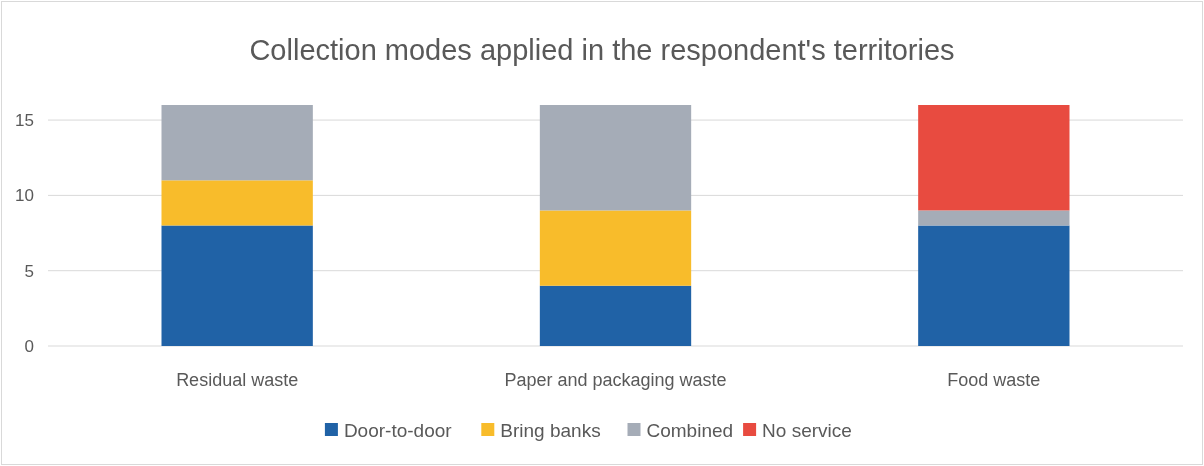 Image resolution: width=1204 pixels, height=466 pixels. Describe the element at coordinates (29, 271) in the screenshot. I see `y-tick-label: 5` at that location.